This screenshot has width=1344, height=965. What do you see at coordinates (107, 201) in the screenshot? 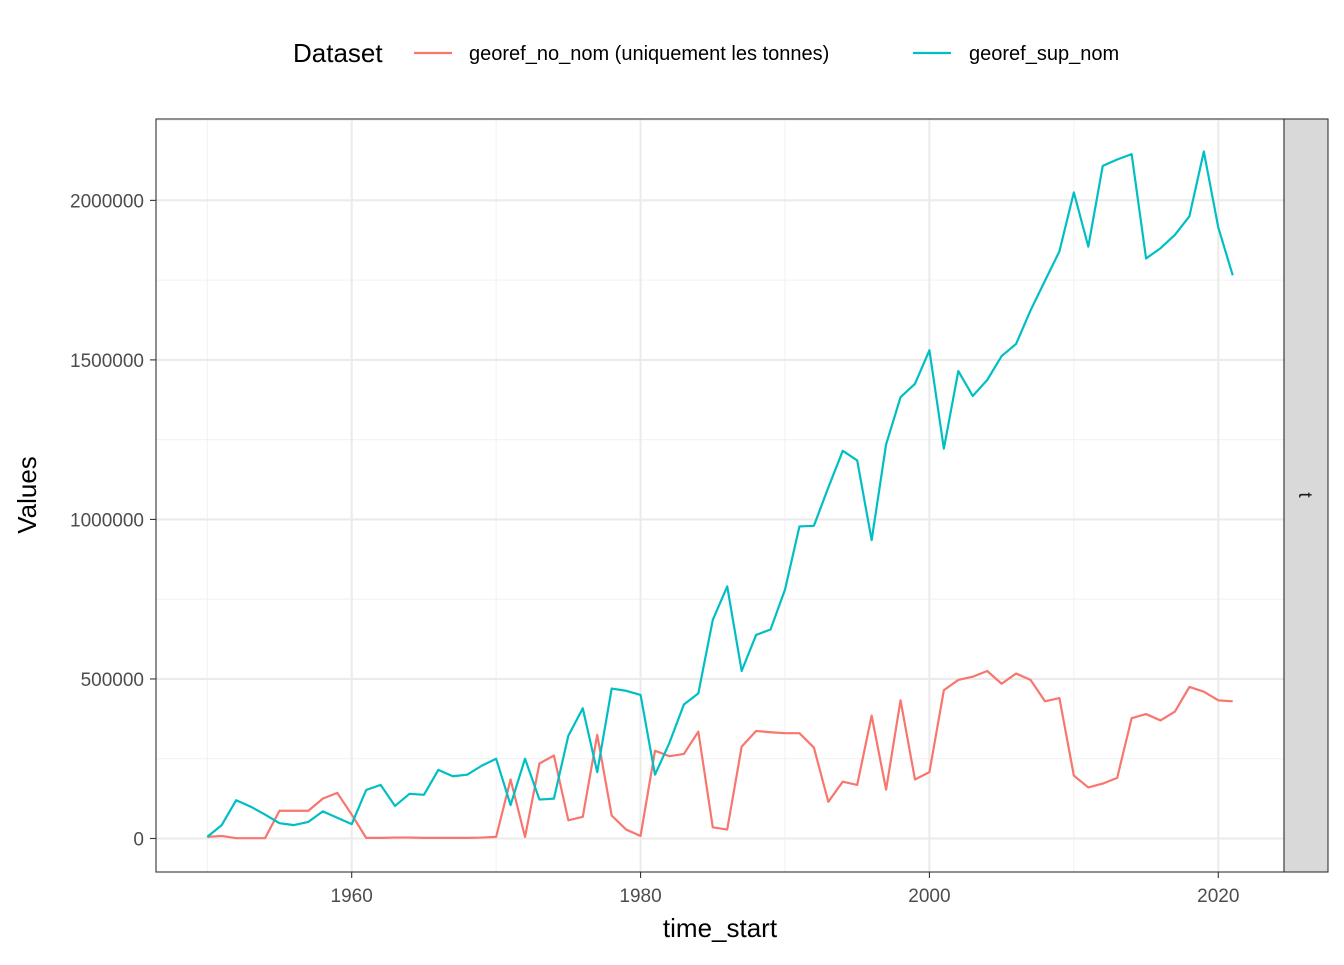
I see `y-tick-label: 2000000` at bounding box center [107, 201].